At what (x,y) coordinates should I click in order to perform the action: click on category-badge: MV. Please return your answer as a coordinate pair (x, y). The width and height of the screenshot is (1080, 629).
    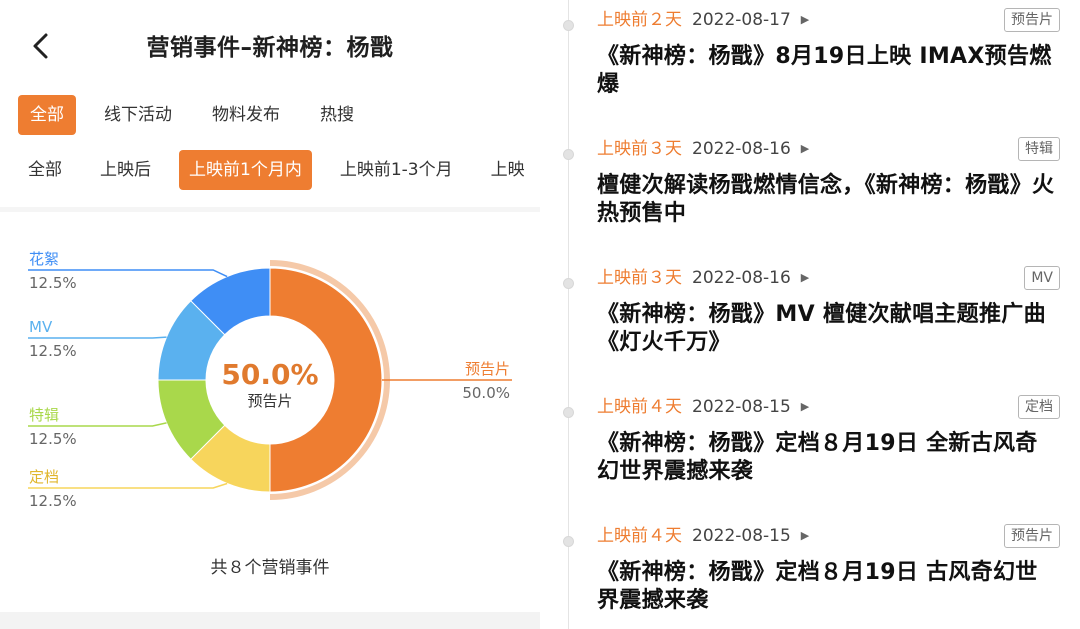
    Looking at the image, I should click on (1042, 278).